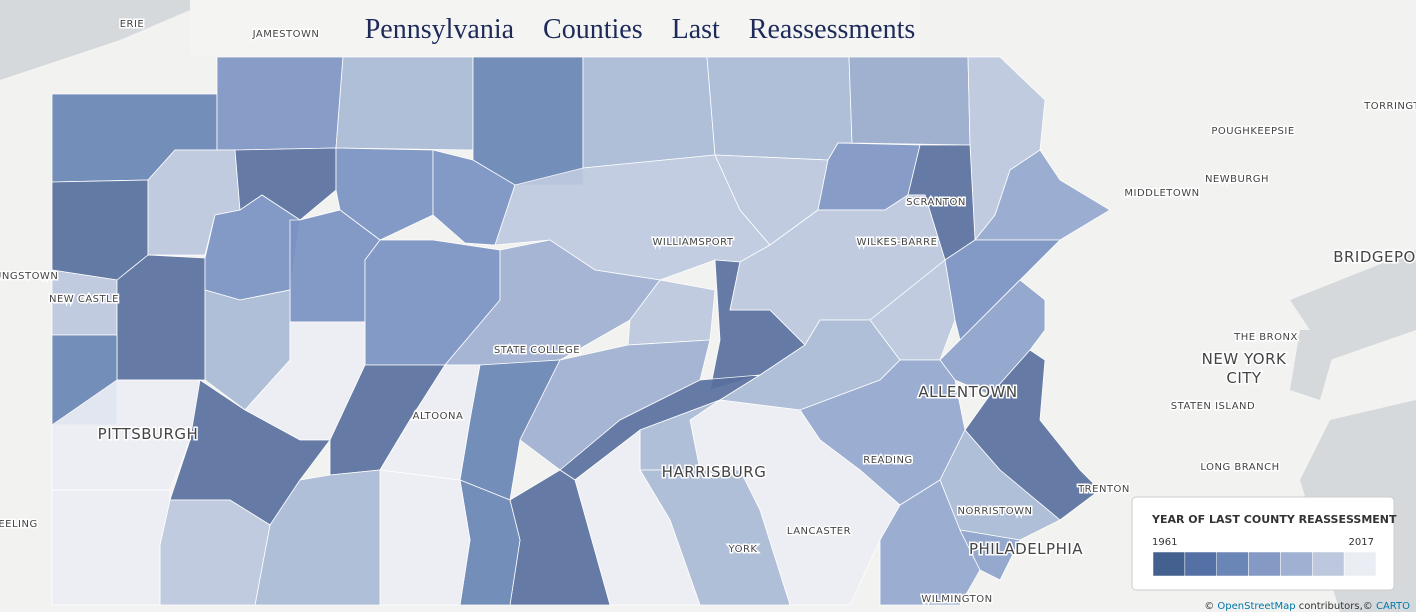 Image resolution: width=1416 pixels, height=612 pixels. I want to click on place-label: WILKES-BARRE, so click(897, 242).